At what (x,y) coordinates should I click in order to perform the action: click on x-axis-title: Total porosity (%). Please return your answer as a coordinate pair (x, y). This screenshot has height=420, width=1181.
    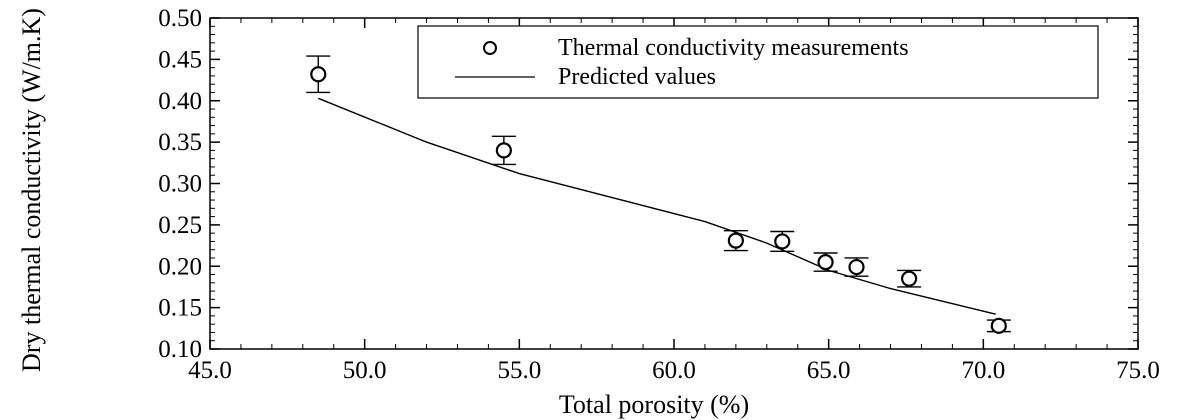
    Looking at the image, I should click on (654, 404).